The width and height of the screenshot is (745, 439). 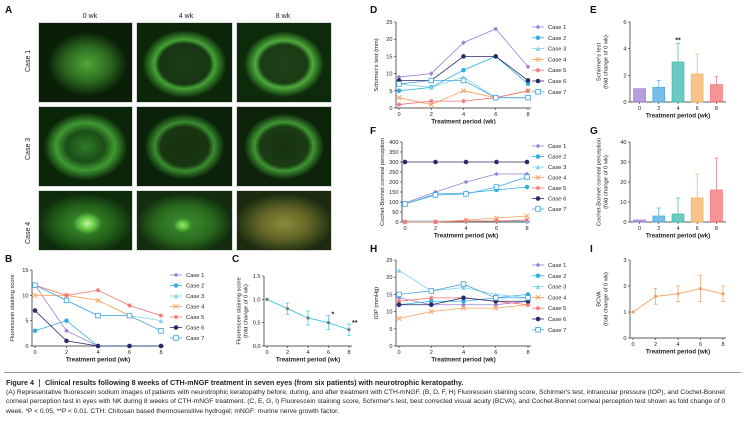 What do you see at coordinates (377, 64) in the screenshot?
I see `y-axis-label: Schirmer's test (mm)` at bounding box center [377, 64].